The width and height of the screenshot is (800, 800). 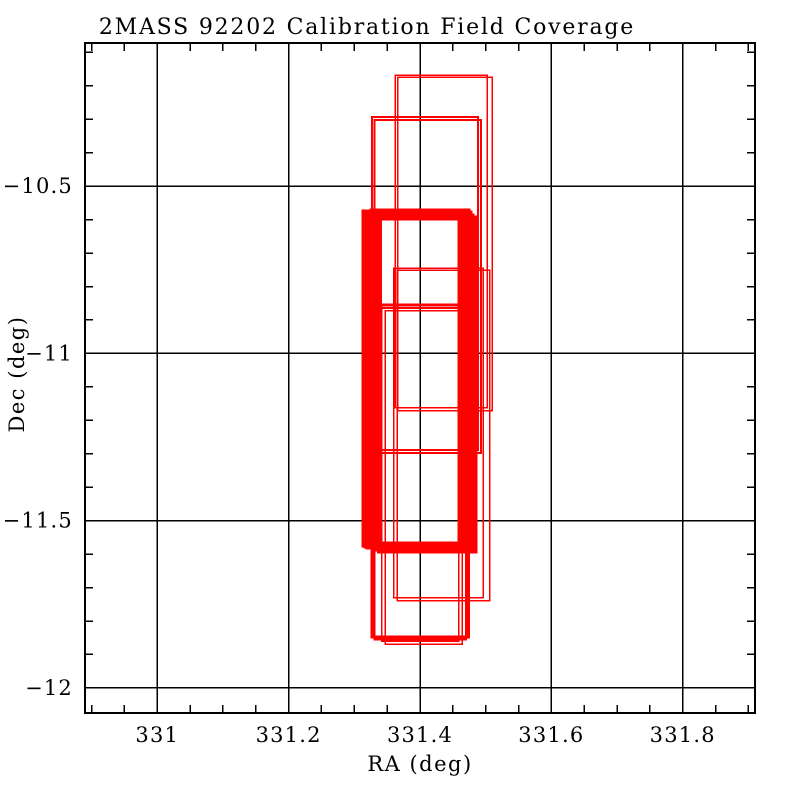 I want to click on coverage-footprints, so click(x=427, y=359).